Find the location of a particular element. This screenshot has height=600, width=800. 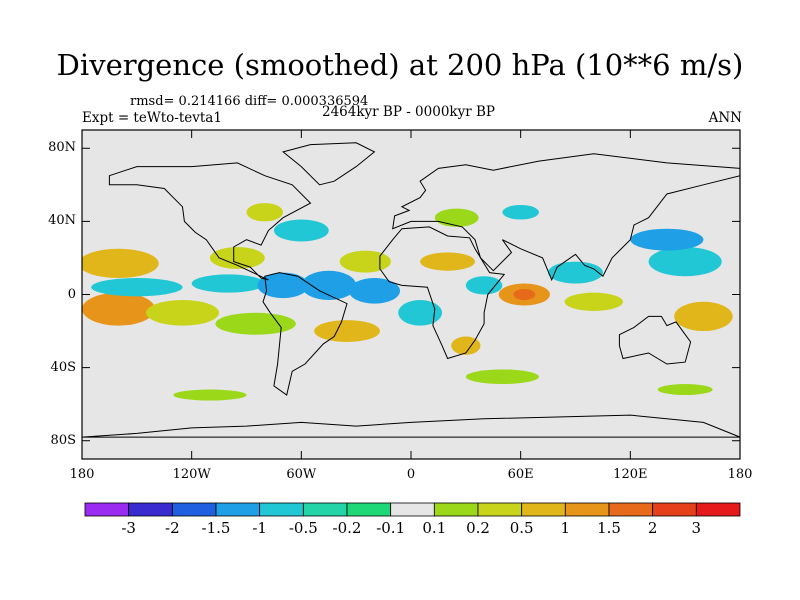

colorbar-label: -0.2 is located at coordinates (347, 528).